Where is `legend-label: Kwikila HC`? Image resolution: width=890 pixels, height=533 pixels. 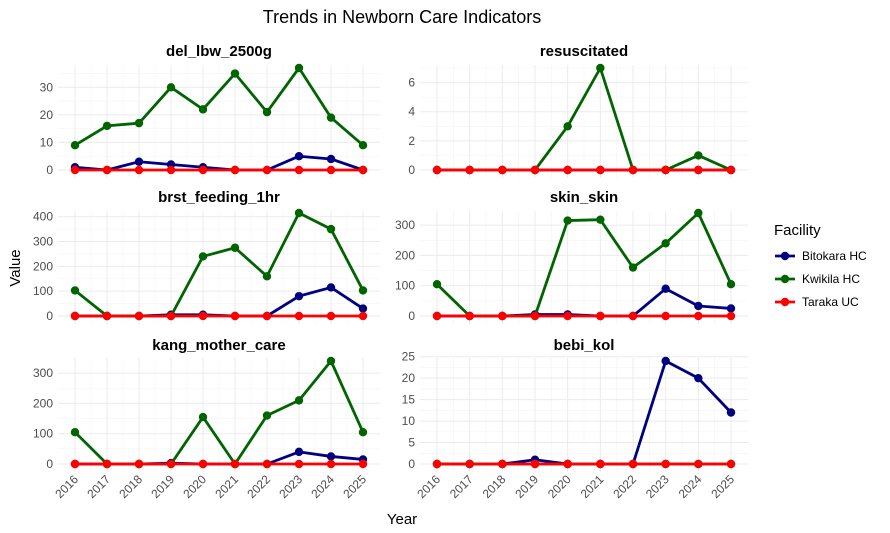 legend-label: Kwikila HC is located at coordinates (831, 279).